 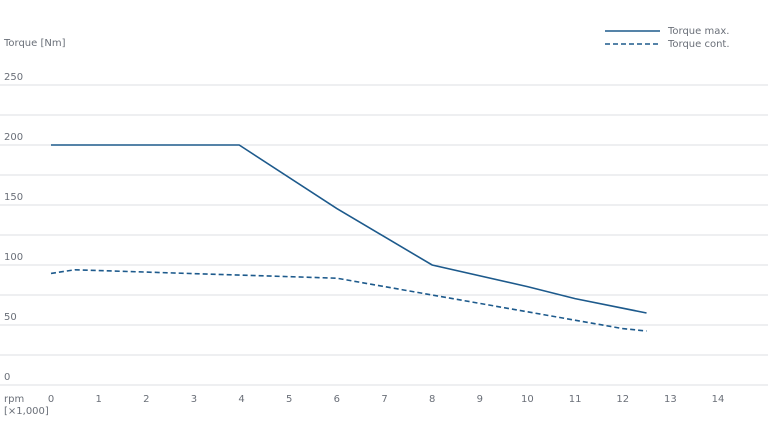 I want to click on legend-label: Torque max., so click(x=698, y=31).